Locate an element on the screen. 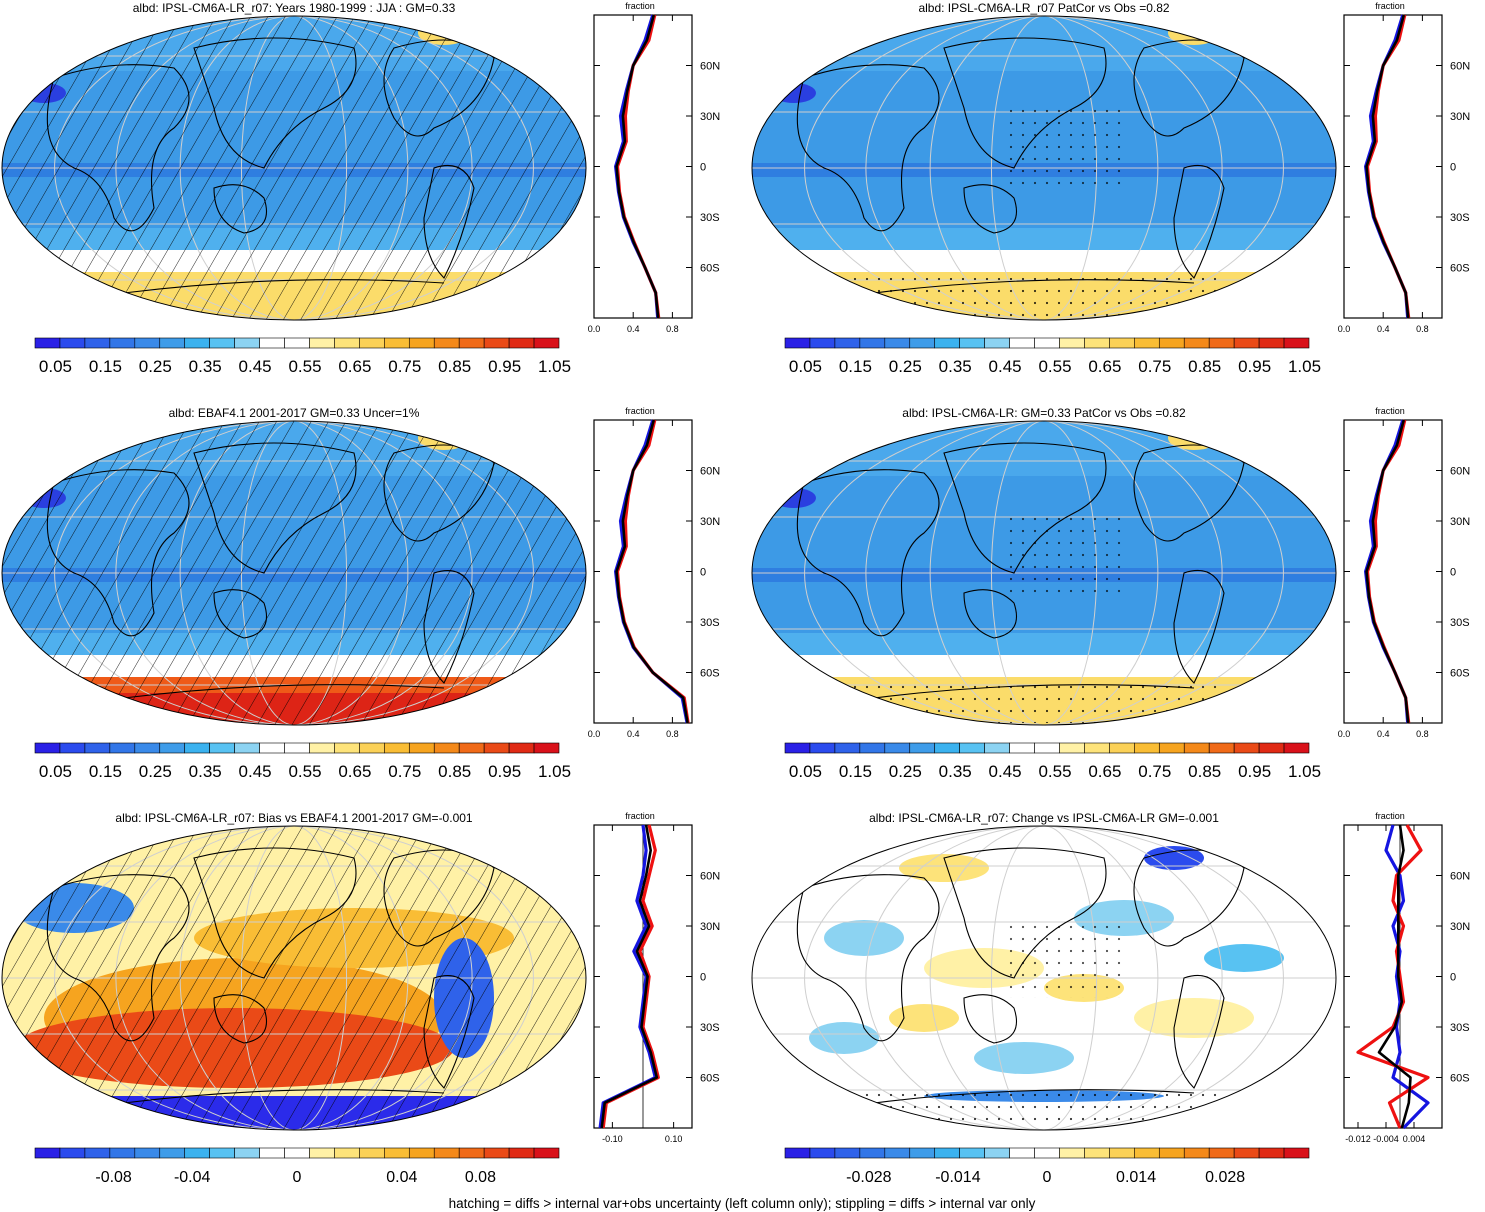 The height and width of the screenshot is (1212, 1485). colorbar-tick-label: 0.35 is located at coordinates (205, 366).